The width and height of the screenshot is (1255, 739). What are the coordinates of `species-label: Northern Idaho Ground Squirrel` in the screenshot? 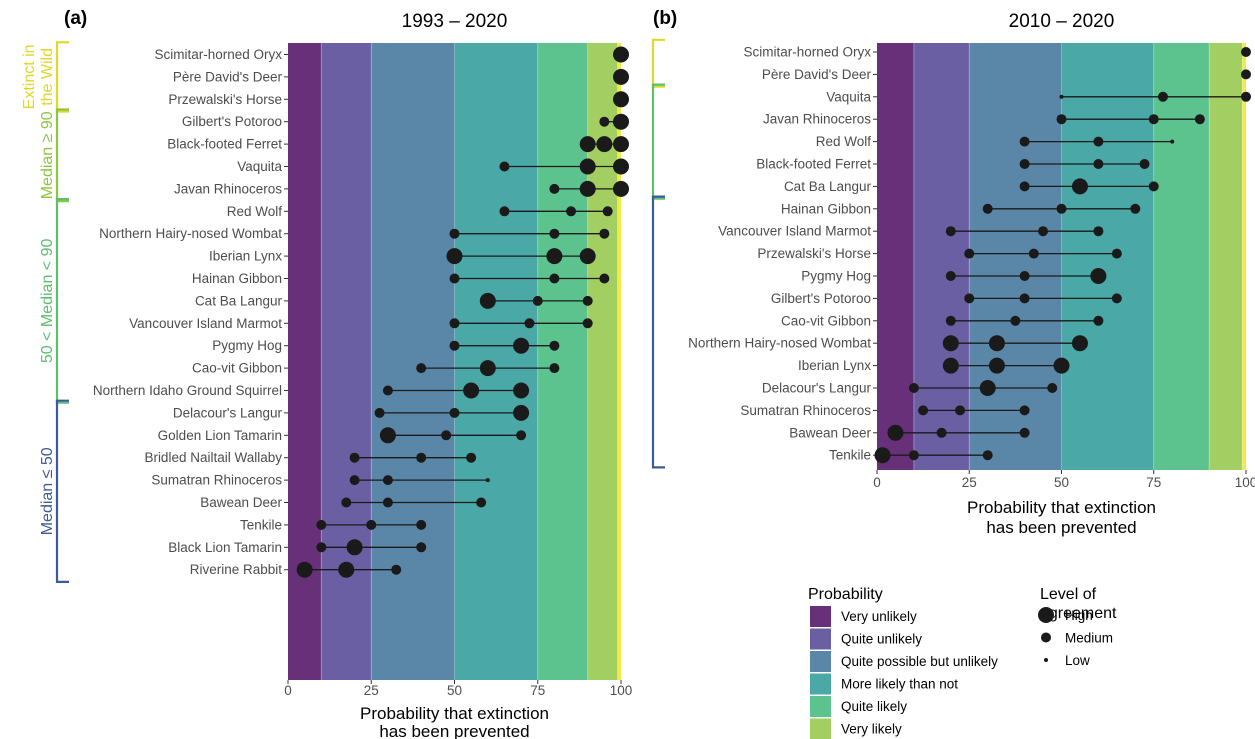 It's located at (187, 390).